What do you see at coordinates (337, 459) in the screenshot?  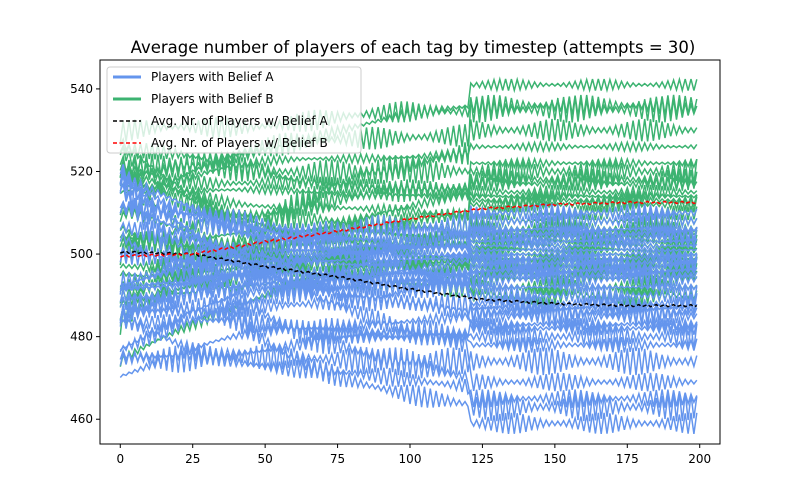 I see `x-tick-label: 75` at bounding box center [337, 459].